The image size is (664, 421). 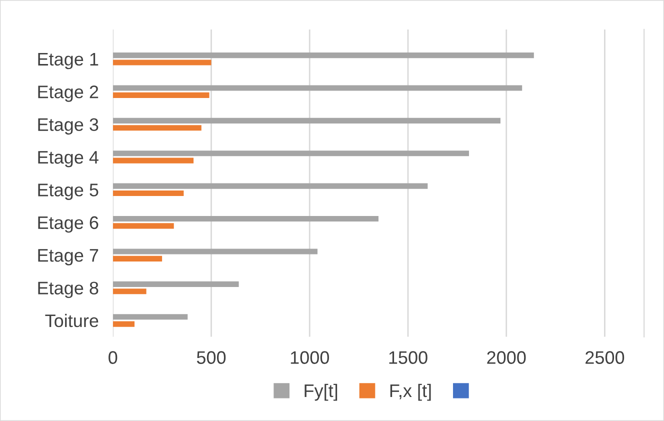 I want to click on legend-label: Fy[t], so click(x=321, y=392).